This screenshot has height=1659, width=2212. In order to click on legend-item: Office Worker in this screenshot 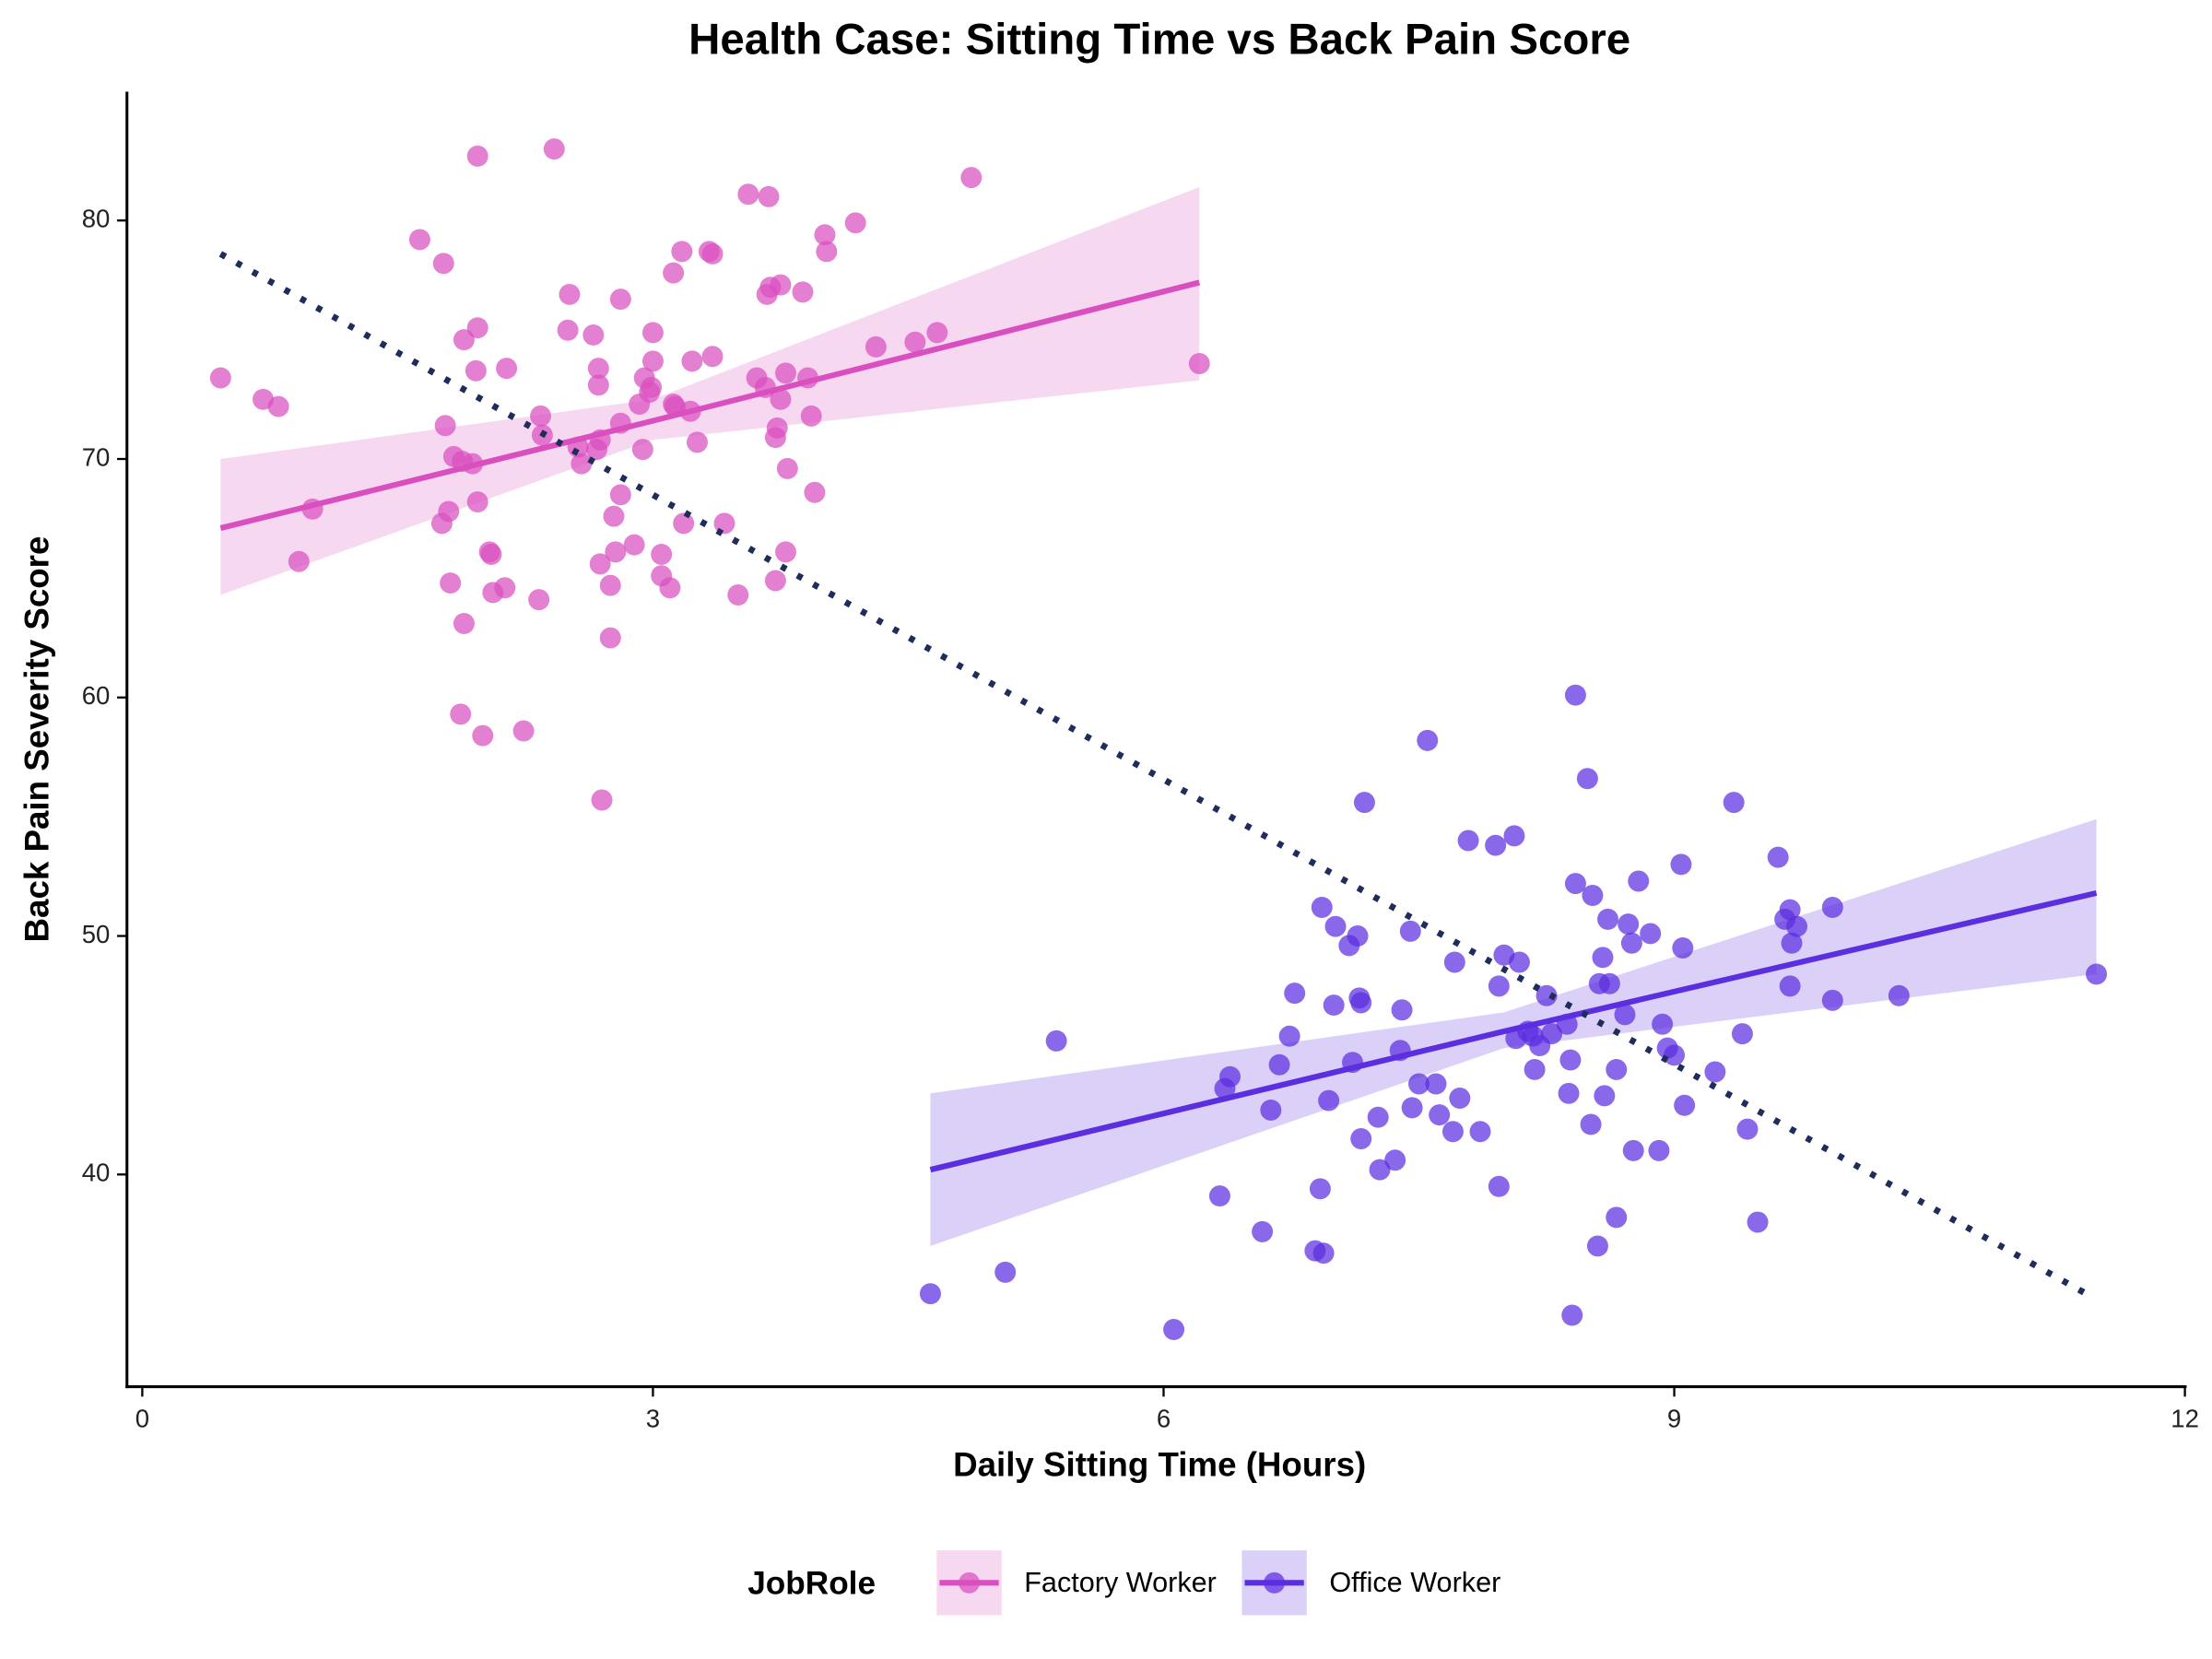, I will do `click(1370, 1583)`.